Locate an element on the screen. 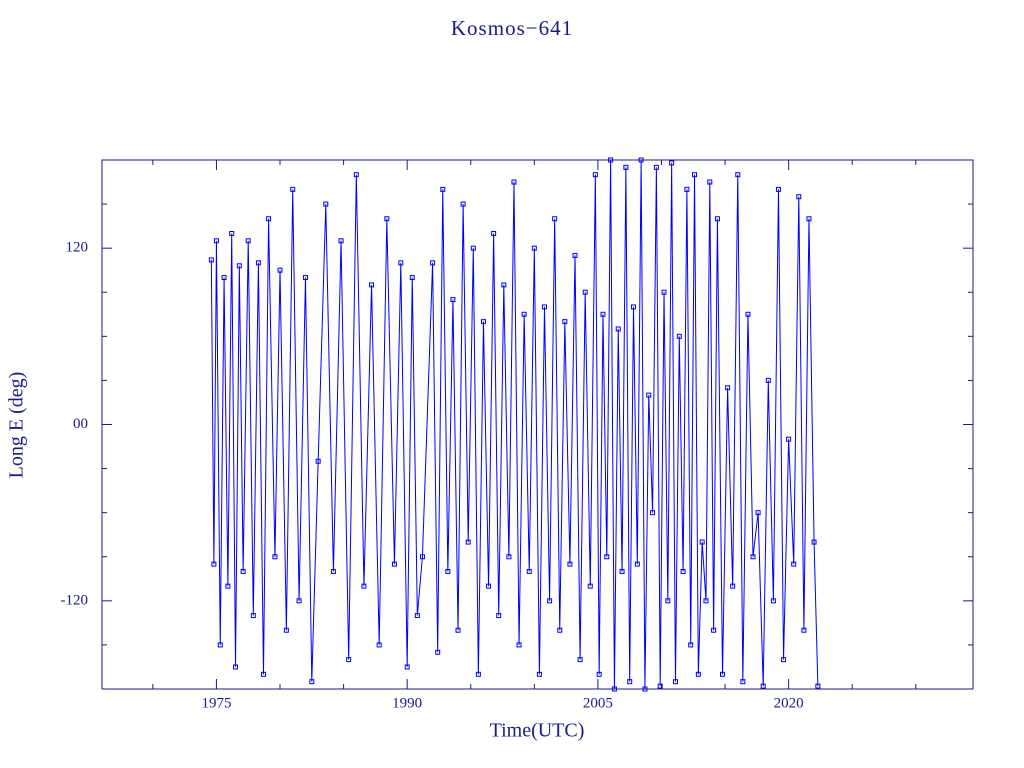  x-axis-label: Time(UTC) is located at coordinates (537, 731).